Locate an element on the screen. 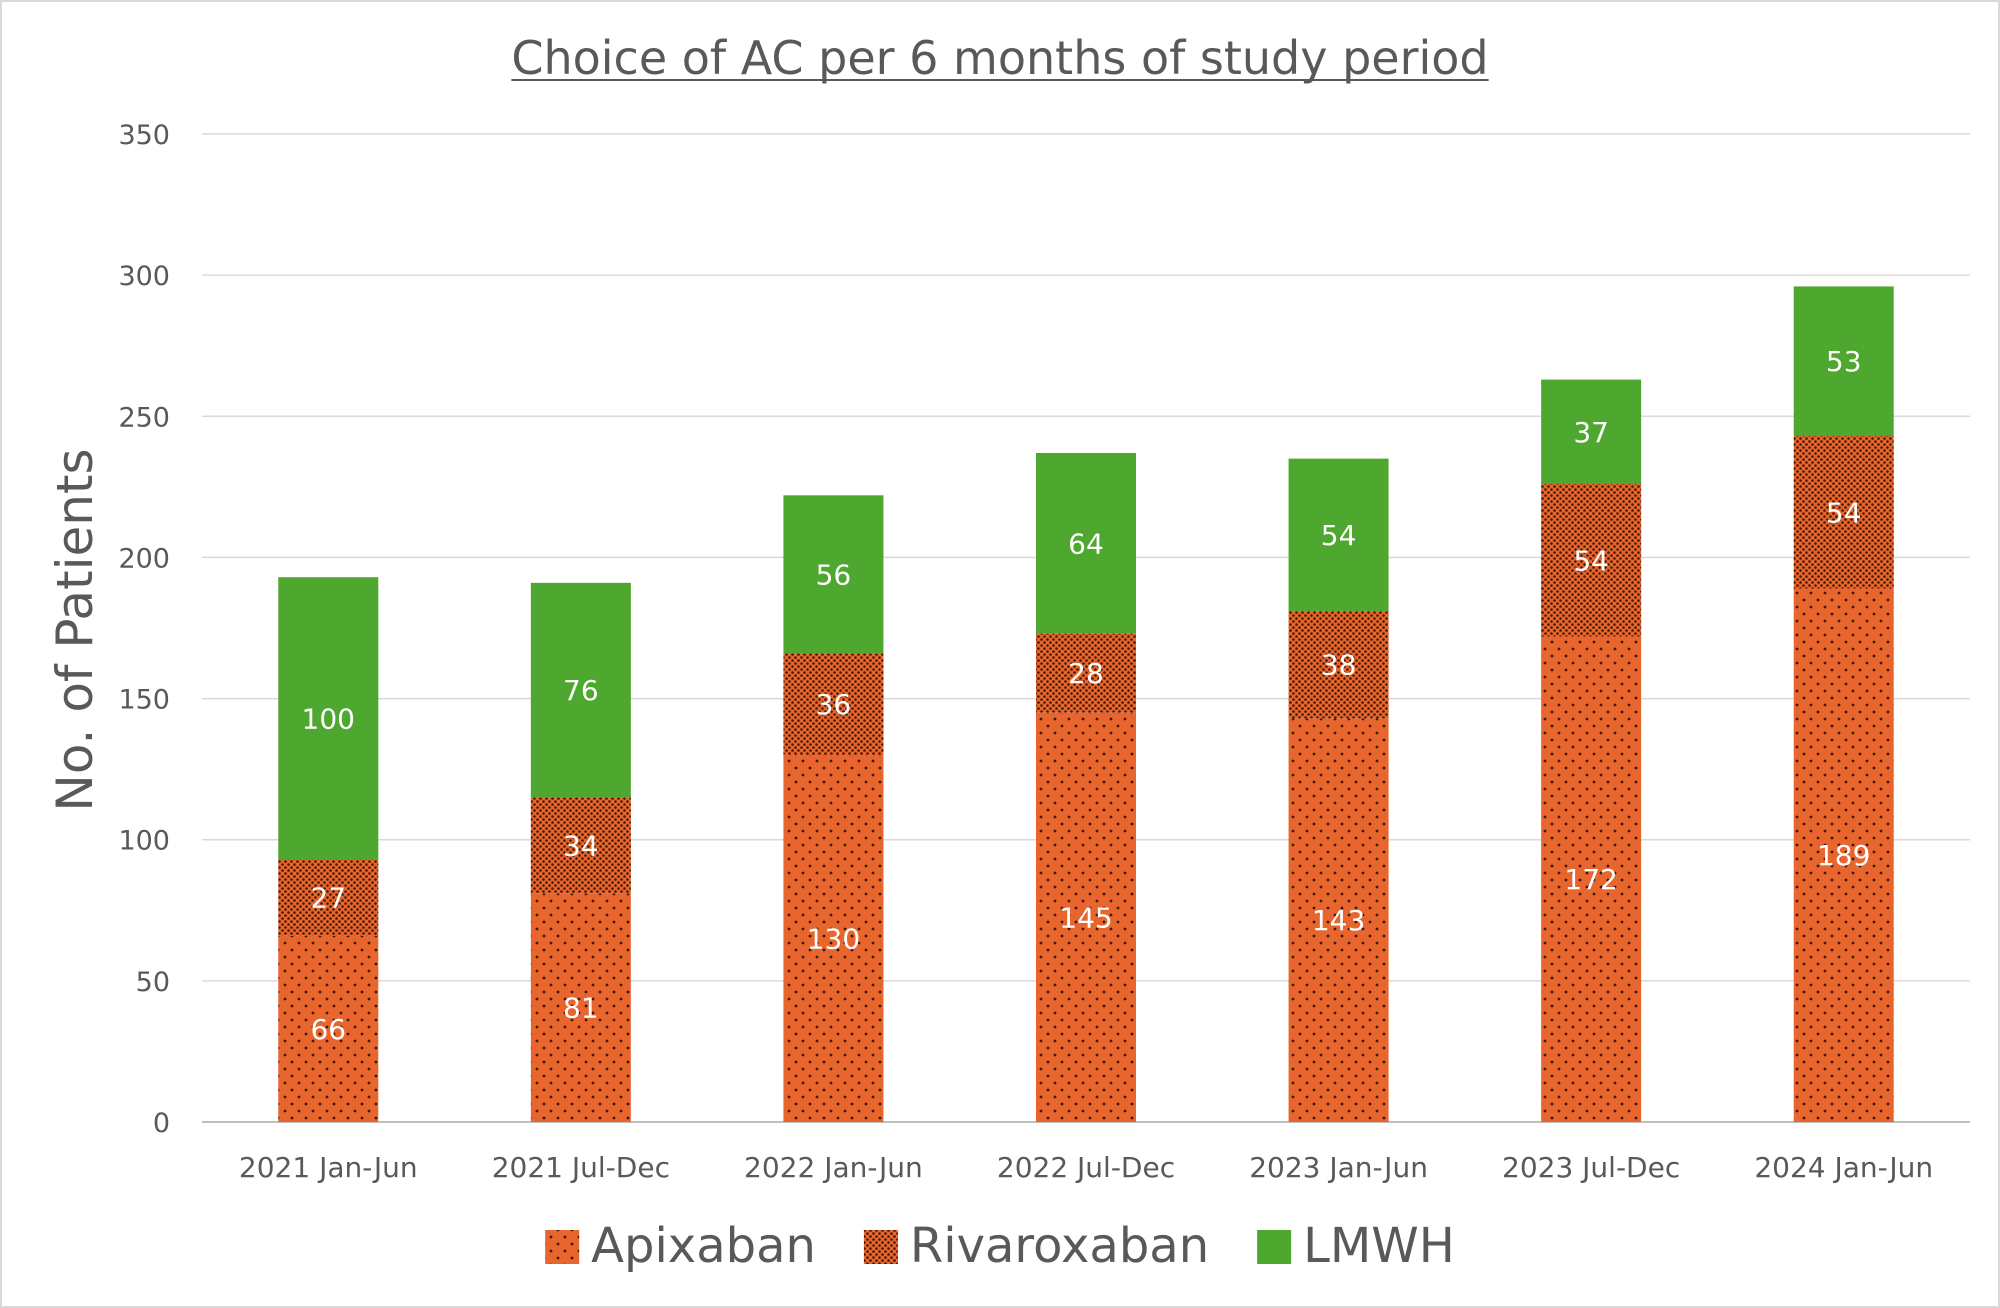 Image resolution: width=2000 pixels, height=1308 pixels. y-tick-label: 250 is located at coordinates (144, 417).